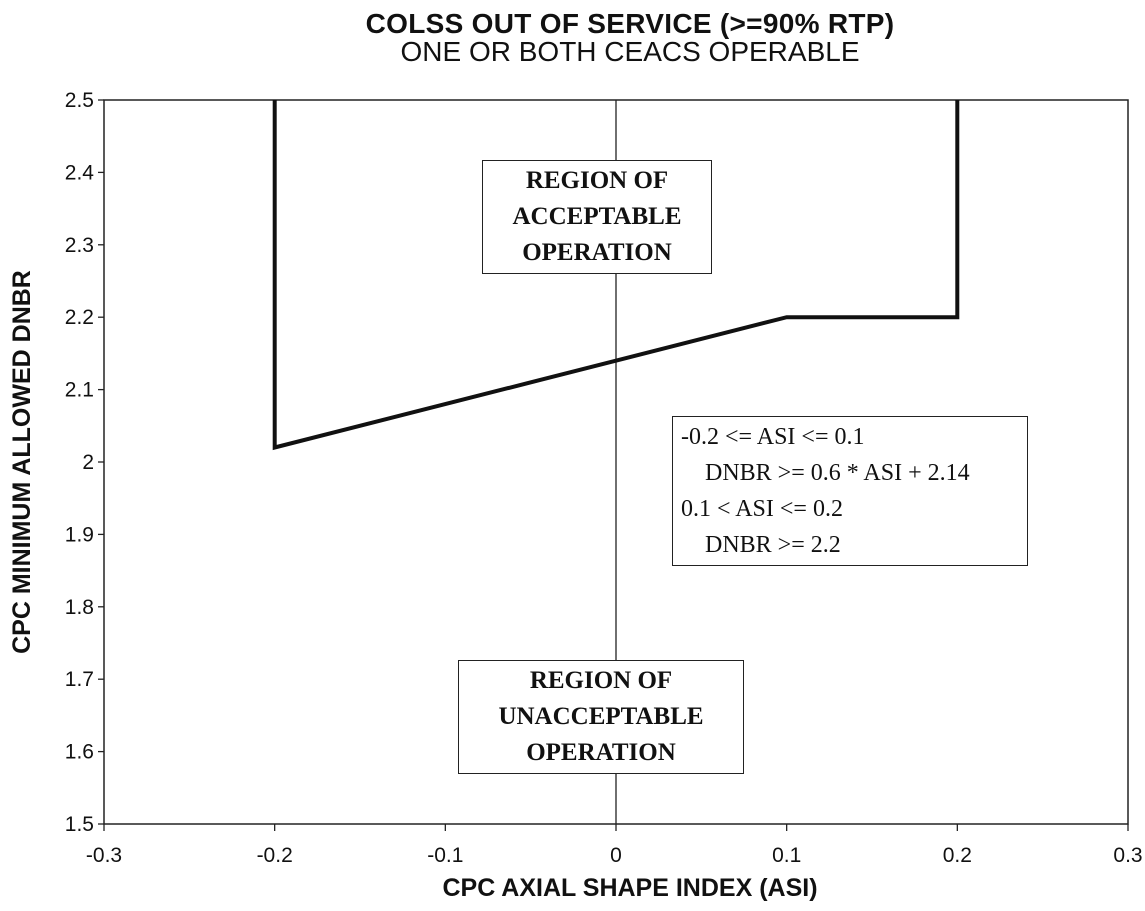  Describe the element at coordinates (79, 317) in the screenshot. I see `y-tick-label: 2.2` at that location.